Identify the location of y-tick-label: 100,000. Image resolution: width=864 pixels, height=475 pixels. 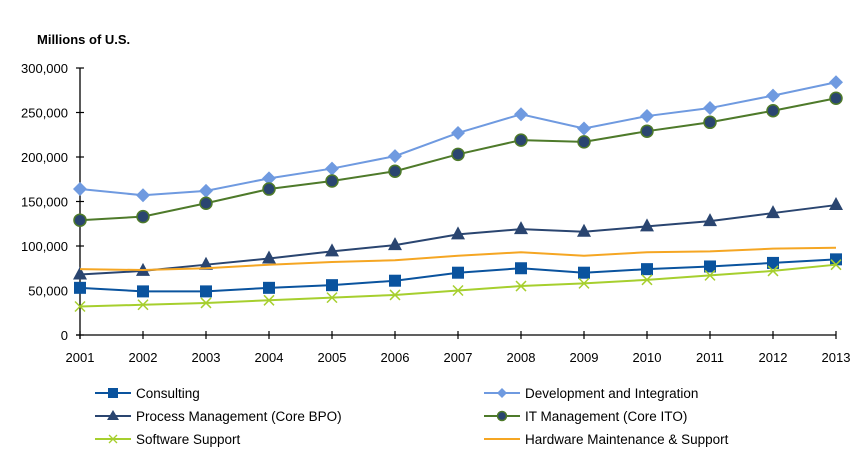
(44, 246).